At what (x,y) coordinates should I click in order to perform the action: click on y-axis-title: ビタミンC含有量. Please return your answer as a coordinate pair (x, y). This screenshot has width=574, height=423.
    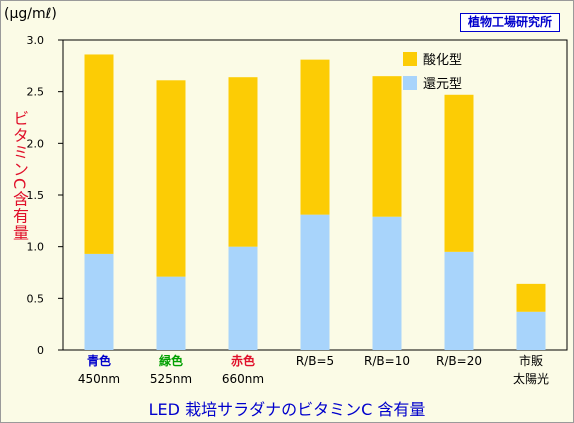
    Looking at the image, I should click on (19, 176).